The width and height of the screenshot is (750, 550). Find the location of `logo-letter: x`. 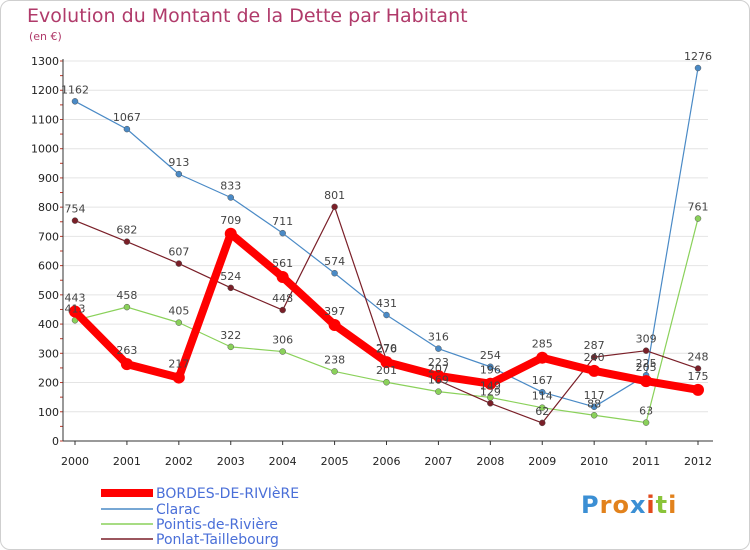

logo-letter: x is located at coordinates (638, 505).